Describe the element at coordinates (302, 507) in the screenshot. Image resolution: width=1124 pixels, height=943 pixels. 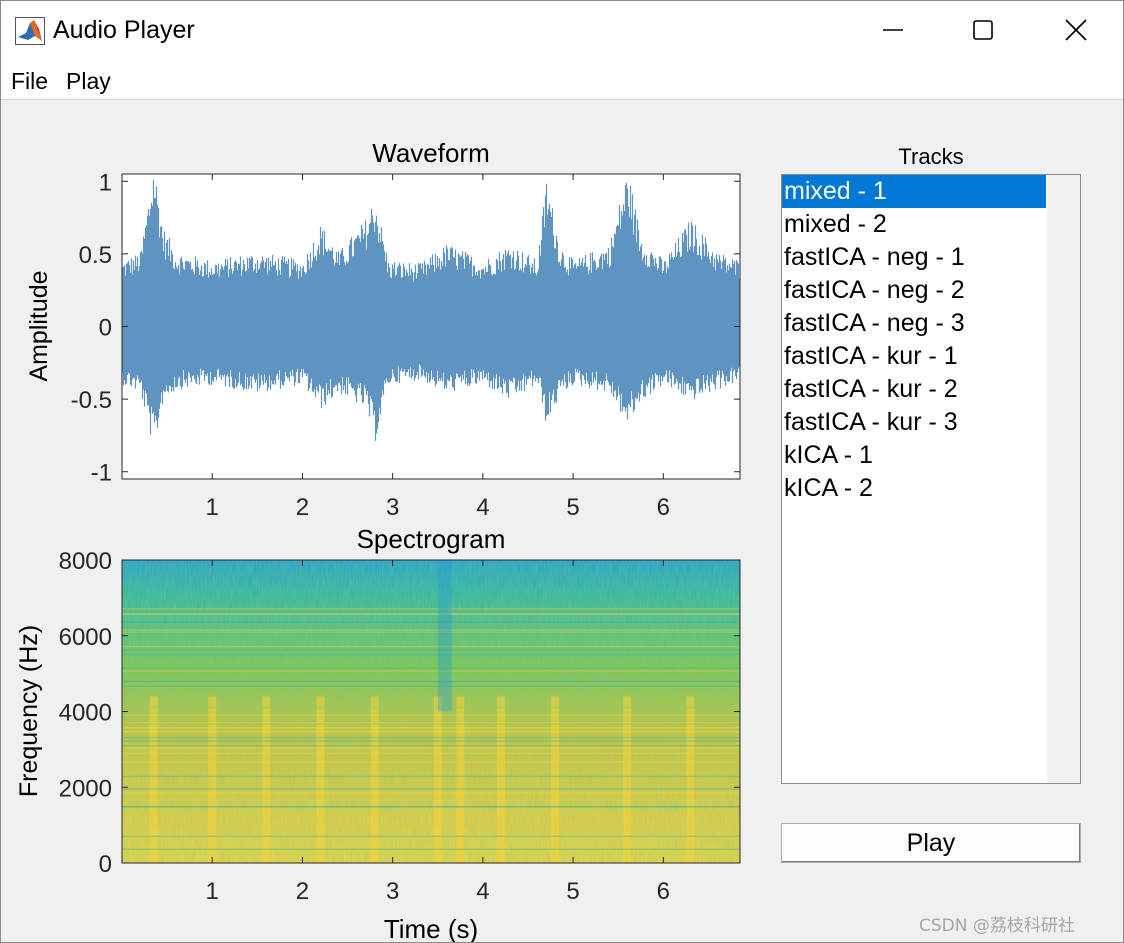
I see `waveform-xtick-label: 2` at that location.